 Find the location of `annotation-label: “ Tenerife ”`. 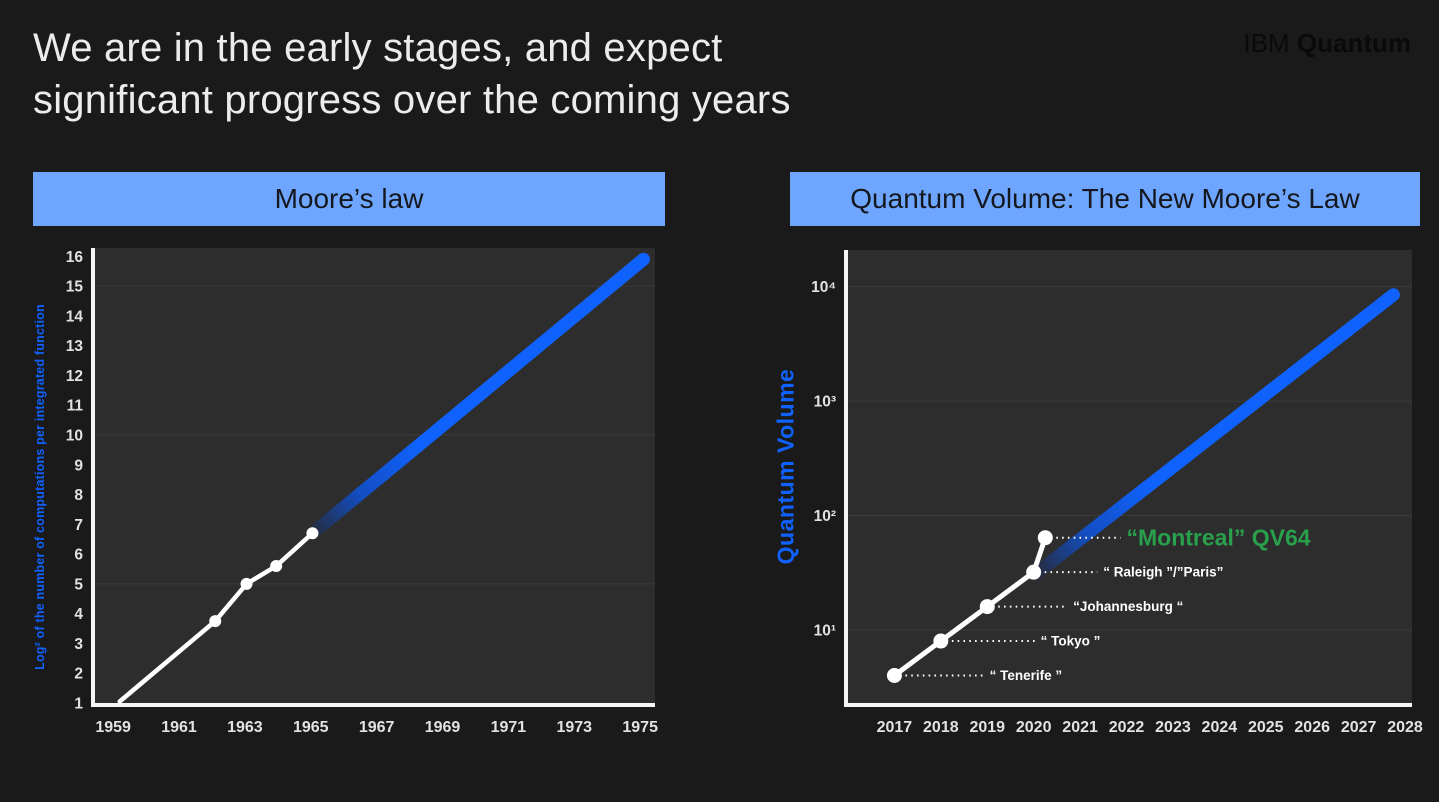

annotation-label: “ Tenerife ” is located at coordinates (1026, 675).